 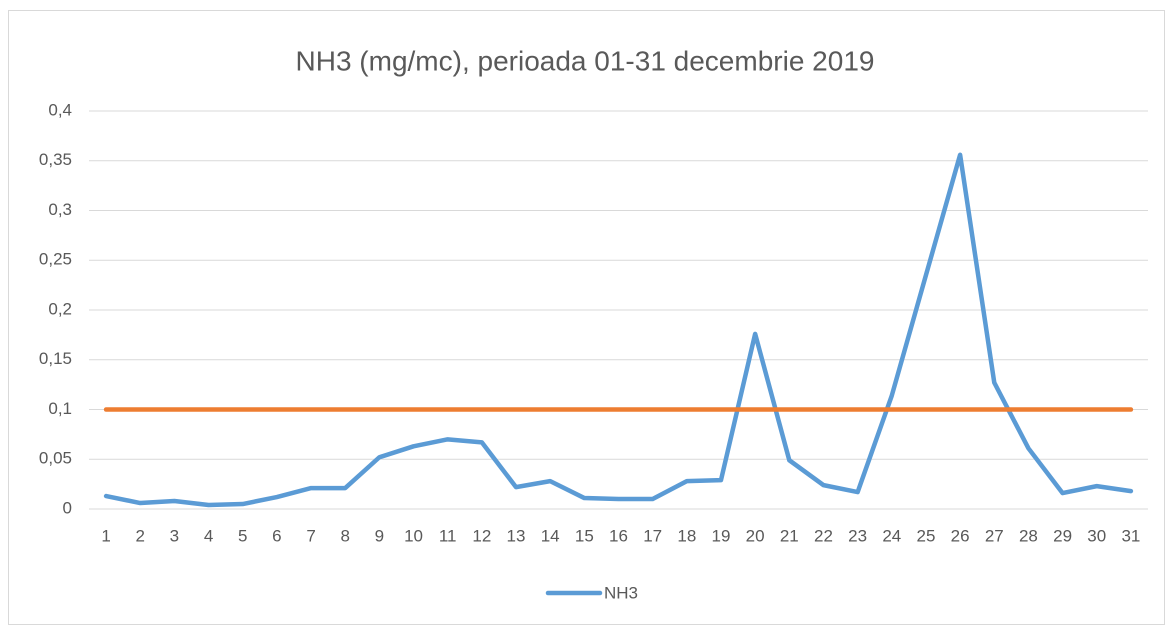 What do you see at coordinates (925, 535) in the screenshot?
I see `x-tick-label: 25` at bounding box center [925, 535].